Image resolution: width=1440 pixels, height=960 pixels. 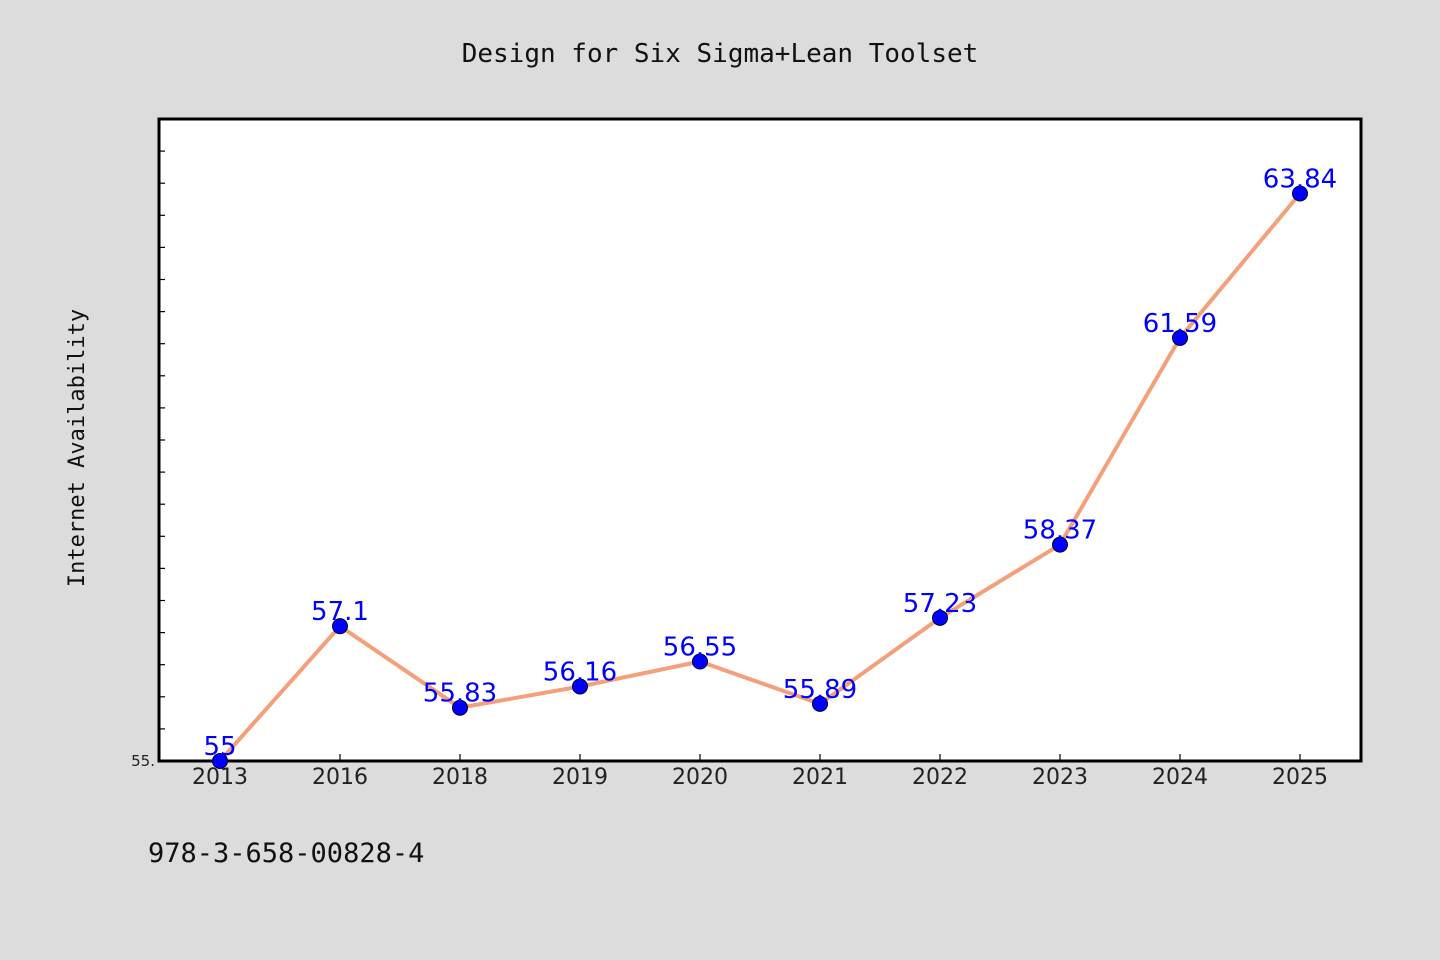 I want to click on data-label: 61.59, so click(x=1180, y=324).